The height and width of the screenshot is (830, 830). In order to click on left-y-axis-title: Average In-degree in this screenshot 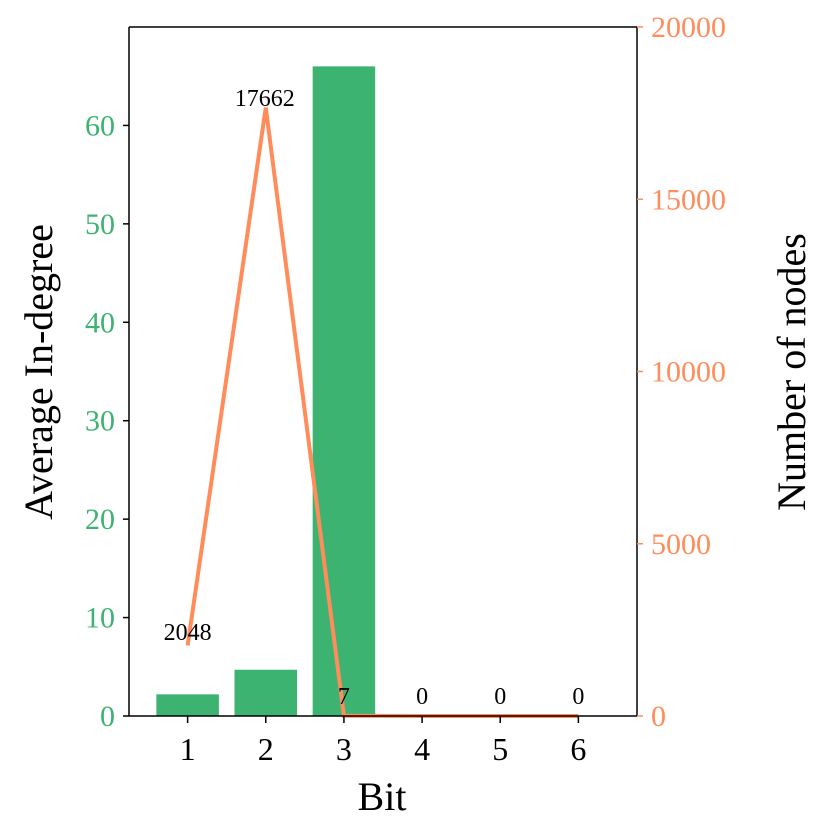, I will do `click(38, 372)`.